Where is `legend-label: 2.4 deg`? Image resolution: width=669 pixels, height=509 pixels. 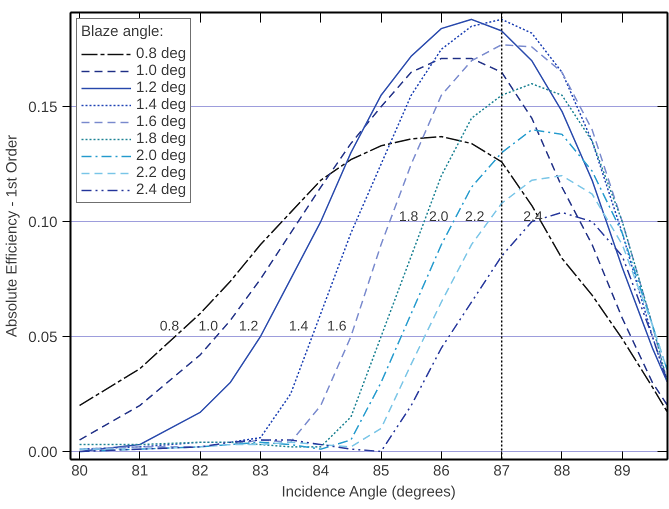
legend-label: 2.4 deg is located at coordinates (161, 189).